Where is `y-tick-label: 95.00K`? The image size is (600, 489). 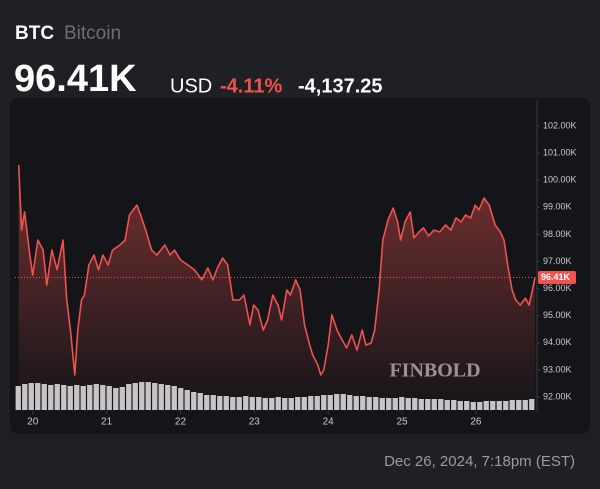 y-tick-label: 95.00K is located at coordinates (557, 315).